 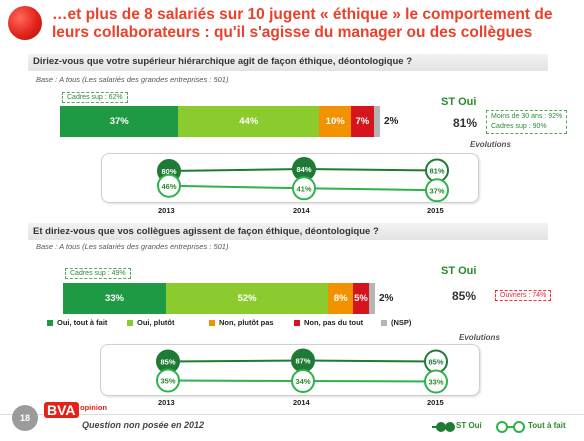 I want to click on nsp-label-1: 2%, so click(x=391, y=121).